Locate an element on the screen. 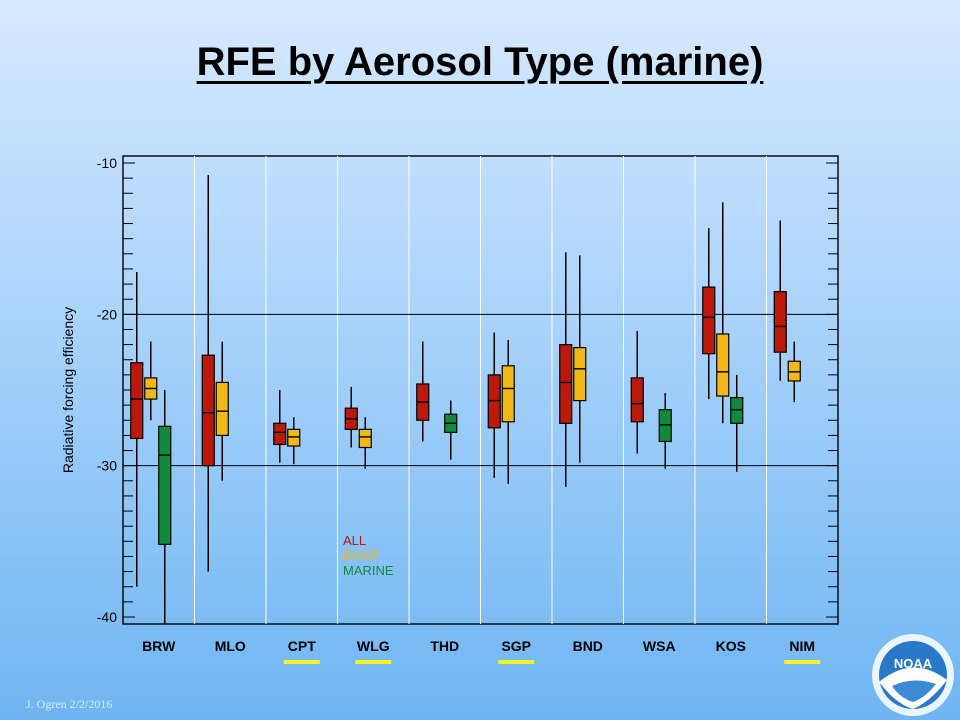 This screenshot has height=720, width=960. y-tick-label: -40 is located at coordinates (107, 617).